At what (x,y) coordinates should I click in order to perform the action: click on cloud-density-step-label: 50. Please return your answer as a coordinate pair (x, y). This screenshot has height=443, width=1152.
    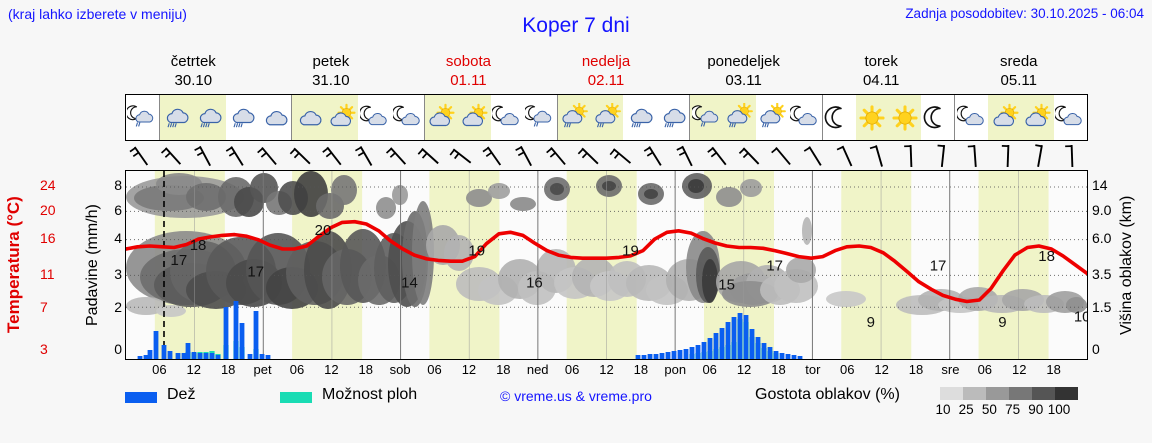
    Looking at the image, I should click on (989, 409).